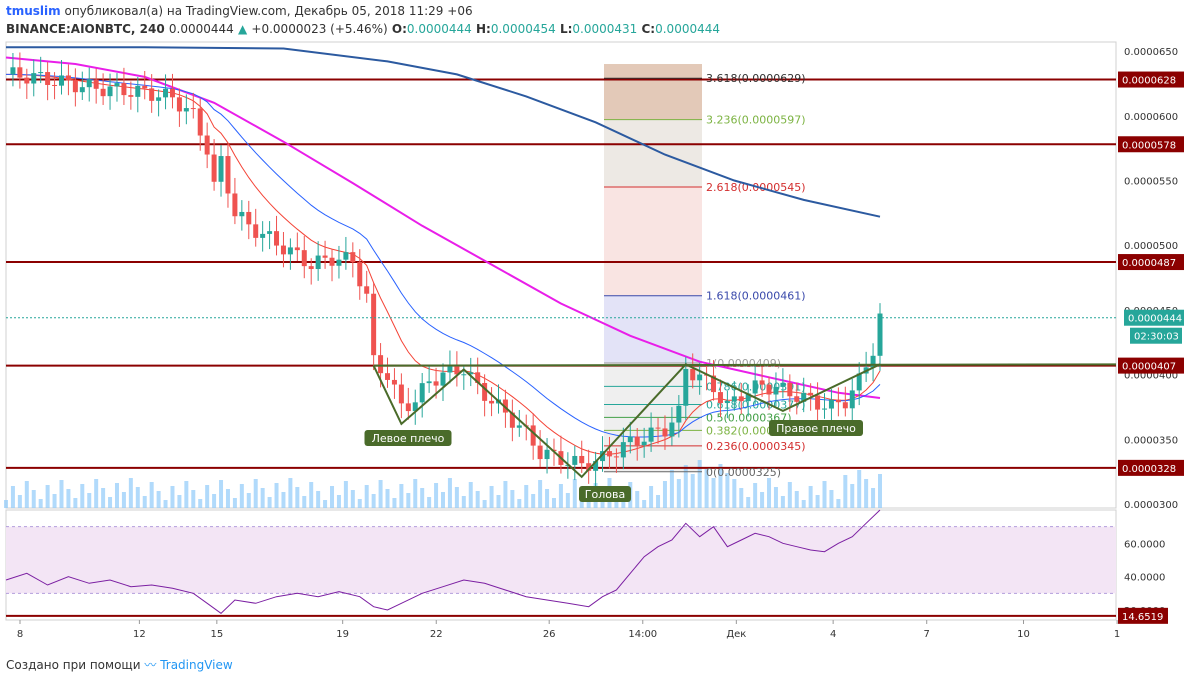 This screenshot has width=1188, height=682. Describe the element at coordinates (816, 428) in the screenshot. I see `pattern-annotation: Правое плечо` at that location.